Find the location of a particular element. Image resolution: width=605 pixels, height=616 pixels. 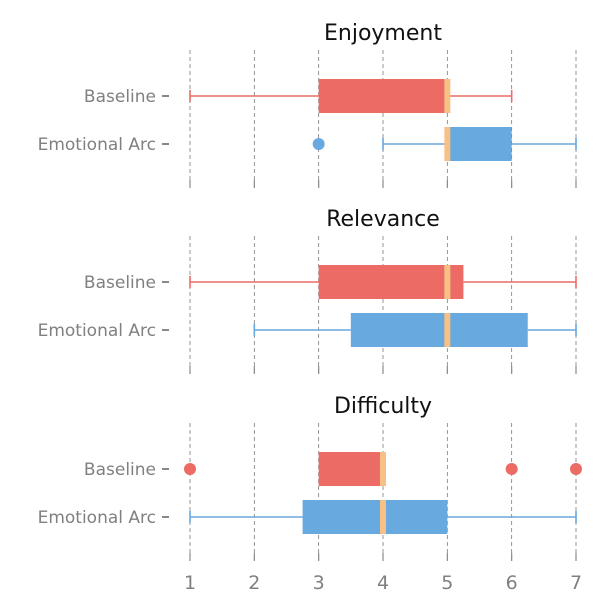

x-tick-label-6: 6 is located at coordinates (512, 583).